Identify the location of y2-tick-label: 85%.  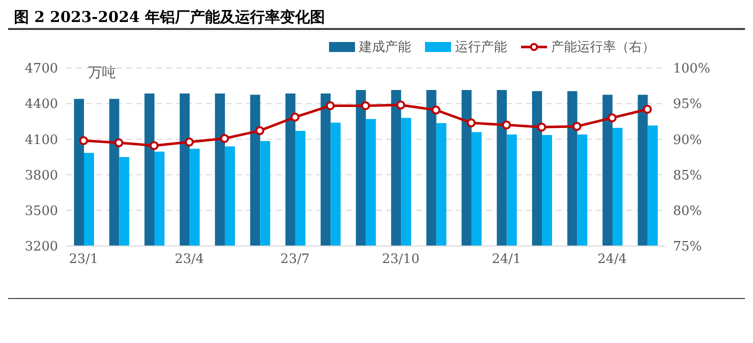
(687, 176).